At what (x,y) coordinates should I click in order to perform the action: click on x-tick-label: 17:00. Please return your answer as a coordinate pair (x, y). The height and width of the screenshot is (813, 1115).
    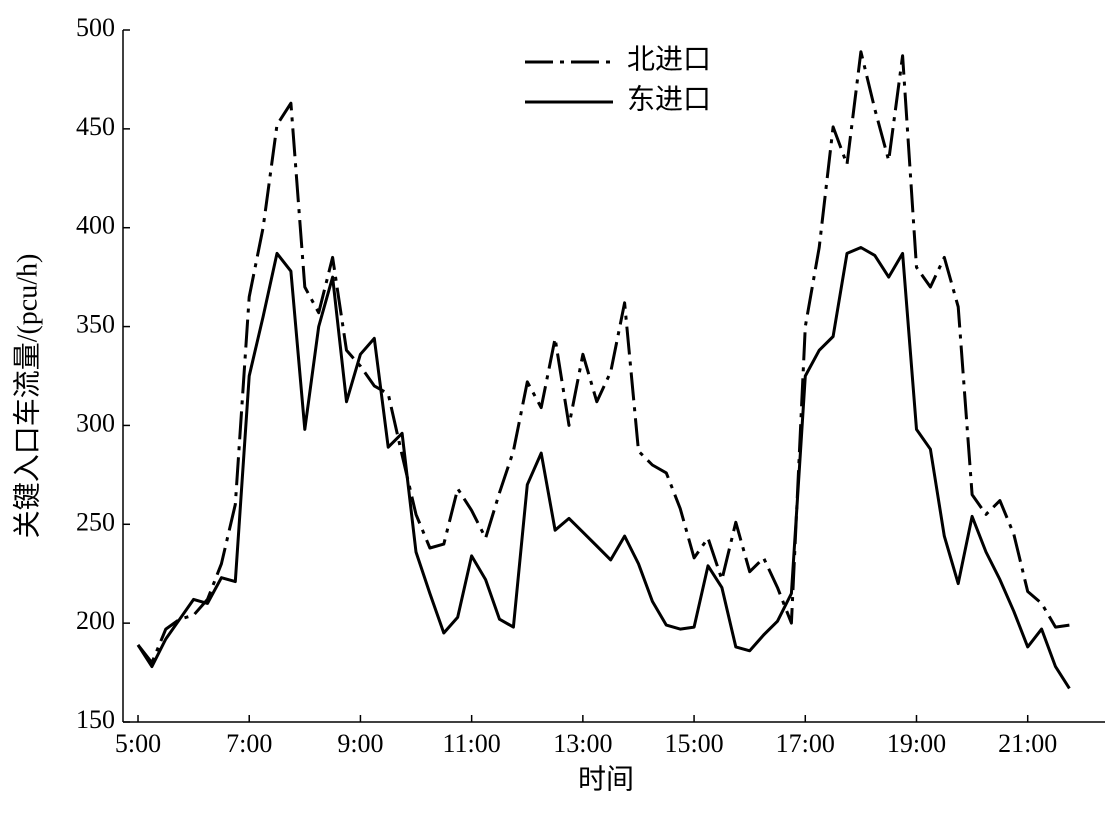
    Looking at the image, I should click on (805, 743).